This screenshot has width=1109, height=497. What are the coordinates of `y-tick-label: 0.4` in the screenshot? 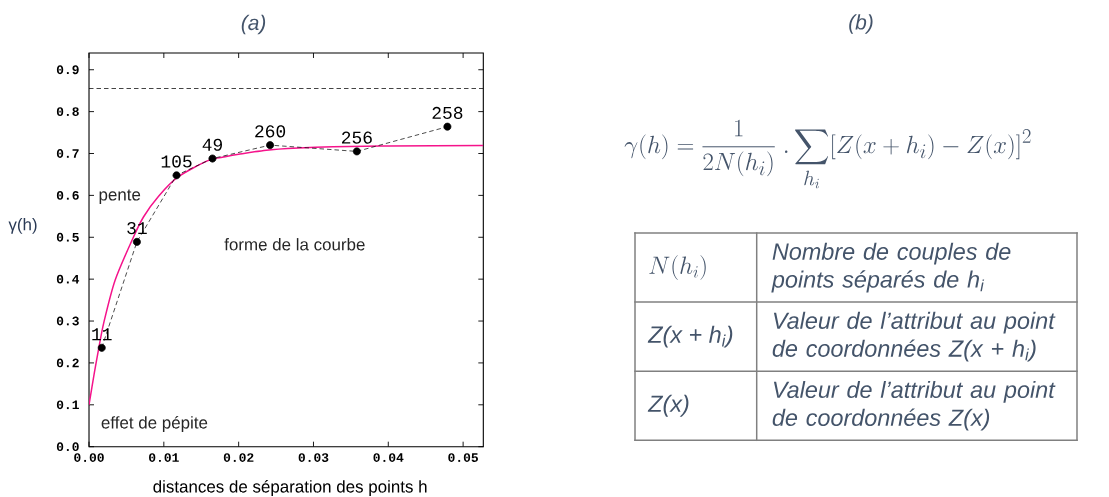 It's located at (68, 279).